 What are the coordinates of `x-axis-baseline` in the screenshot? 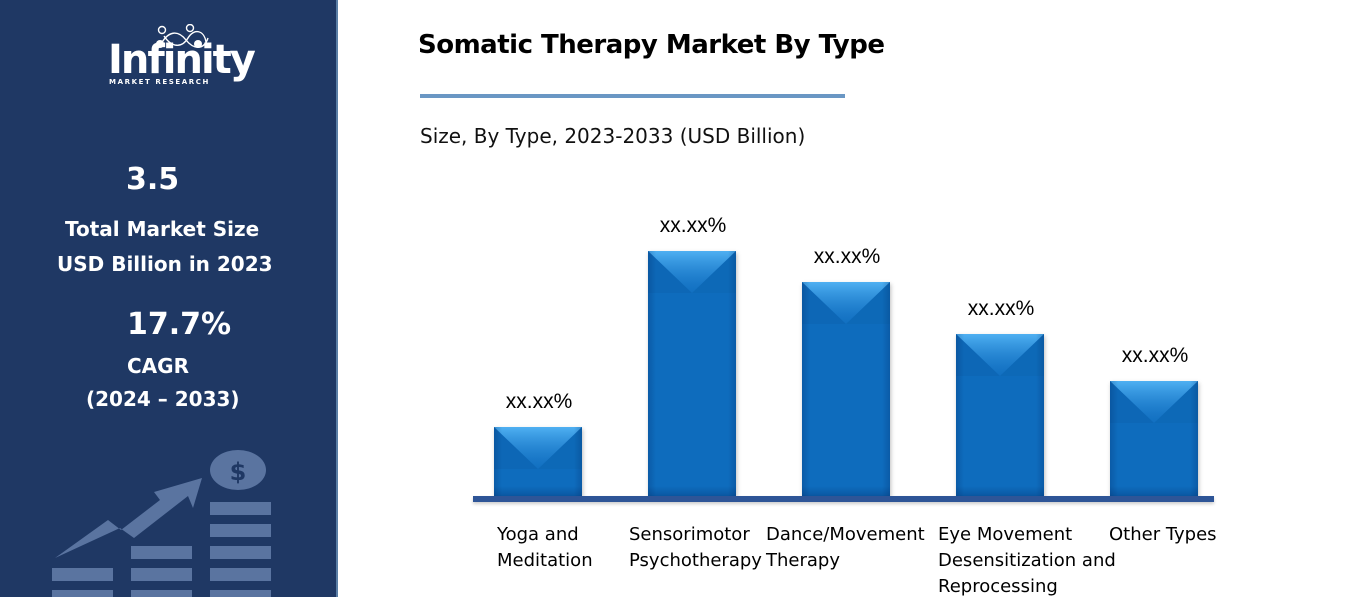 It's located at (843, 499).